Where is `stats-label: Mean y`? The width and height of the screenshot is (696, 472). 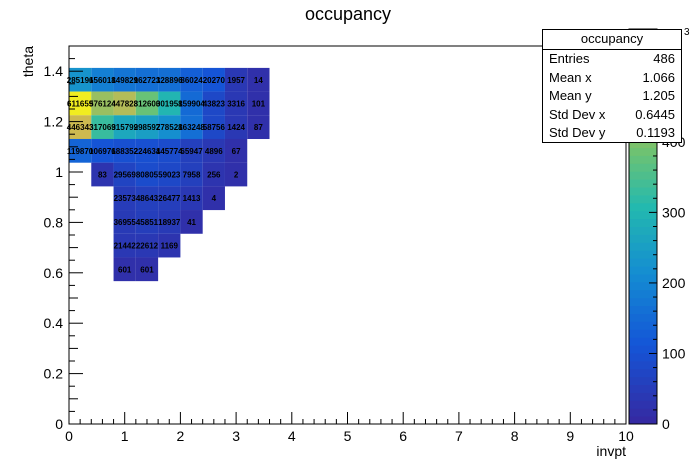
stats-label: Mean y is located at coordinates (570, 96).